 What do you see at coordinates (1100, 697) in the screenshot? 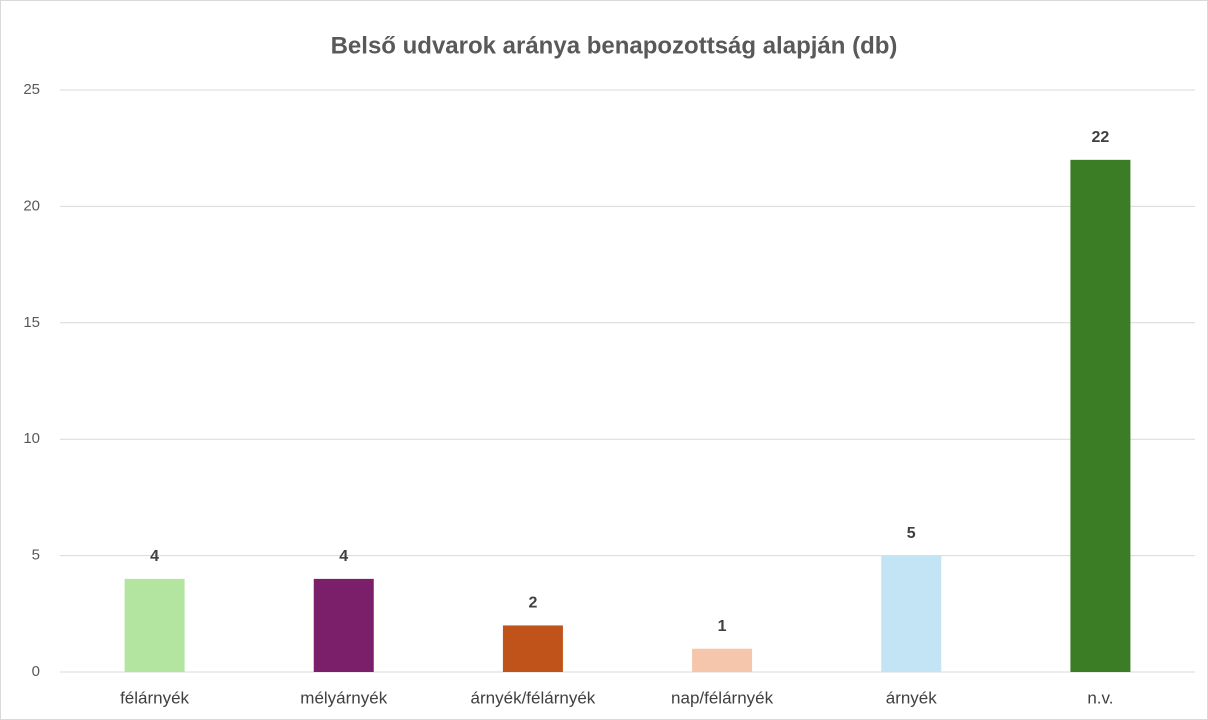
I see `x-tick-label: n.v.` at bounding box center [1100, 697].